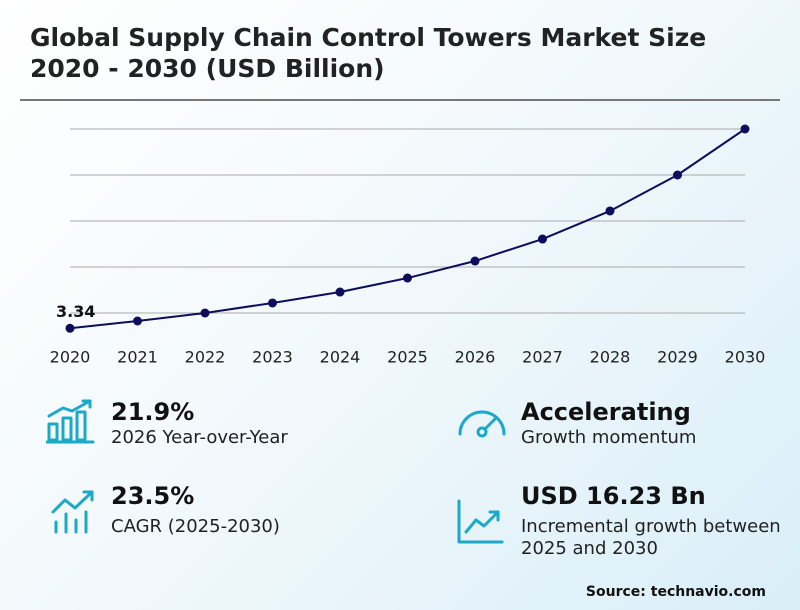  What do you see at coordinates (675, 592) in the screenshot?
I see `source: Source: technavio.com` at bounding box center [675, 592].